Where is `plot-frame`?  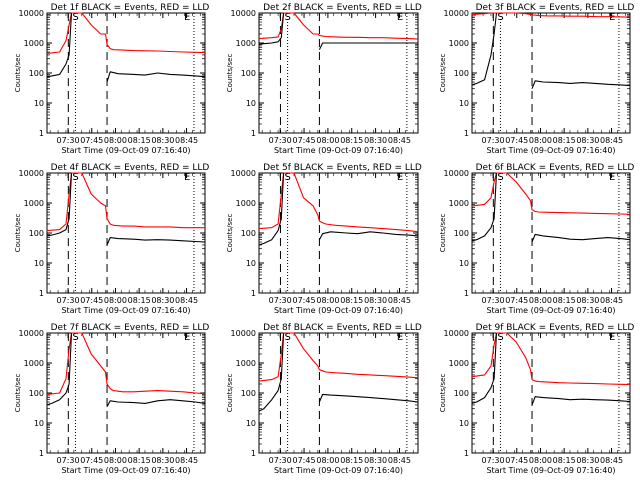
plot-frame is located at coordinates (551, 73).